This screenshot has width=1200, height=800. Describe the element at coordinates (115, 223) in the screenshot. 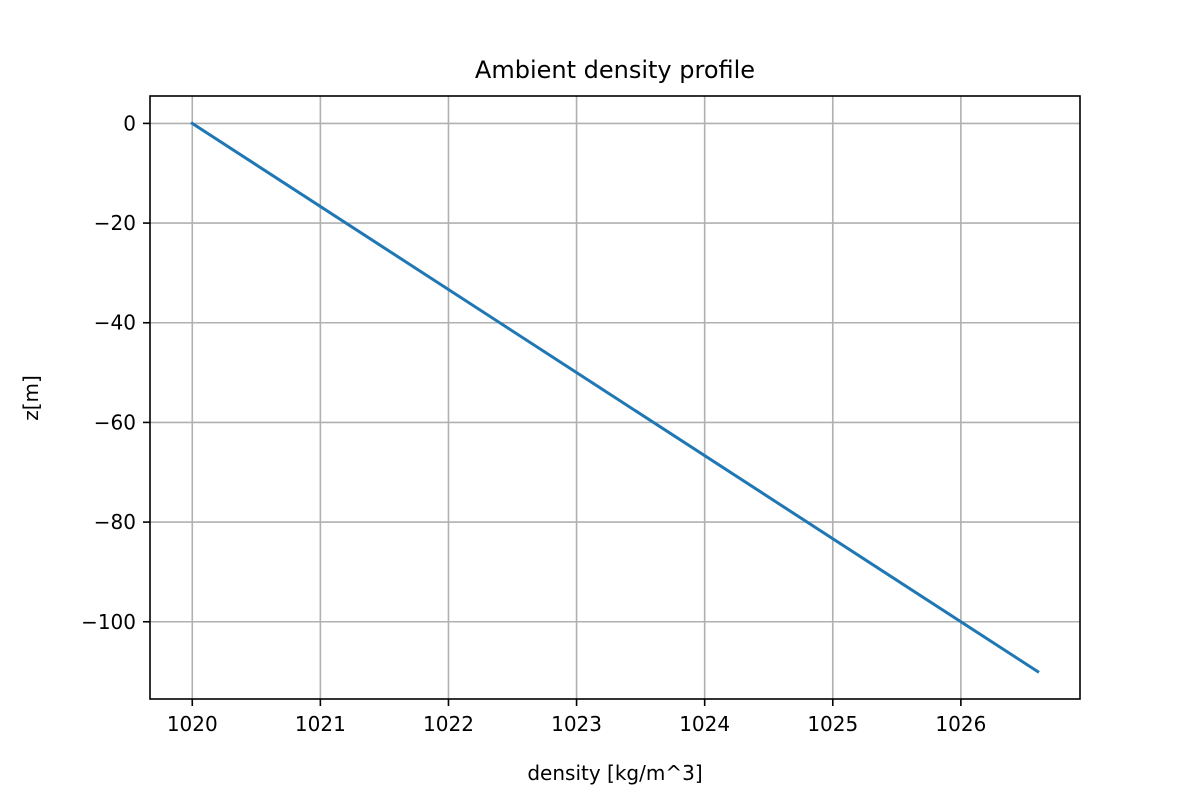

I see `y-tick-label: −20` at that location.